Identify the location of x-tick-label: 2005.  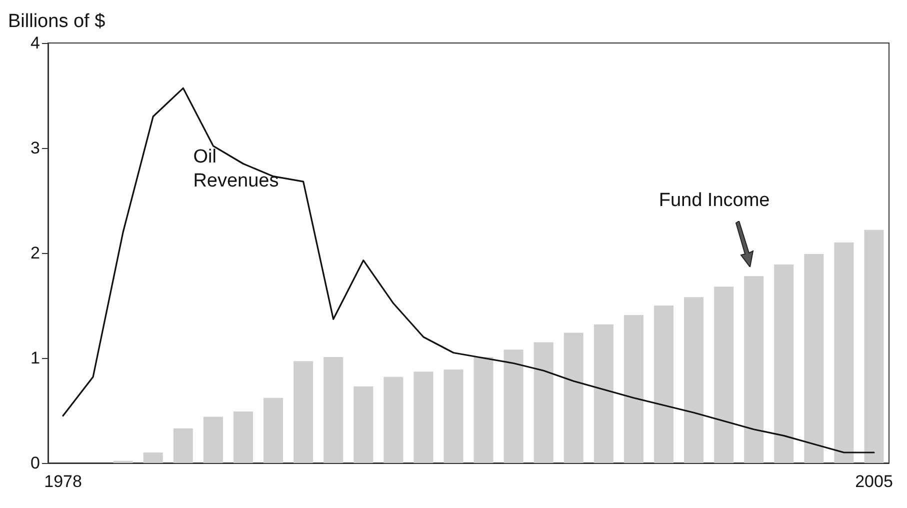
(874, 481).